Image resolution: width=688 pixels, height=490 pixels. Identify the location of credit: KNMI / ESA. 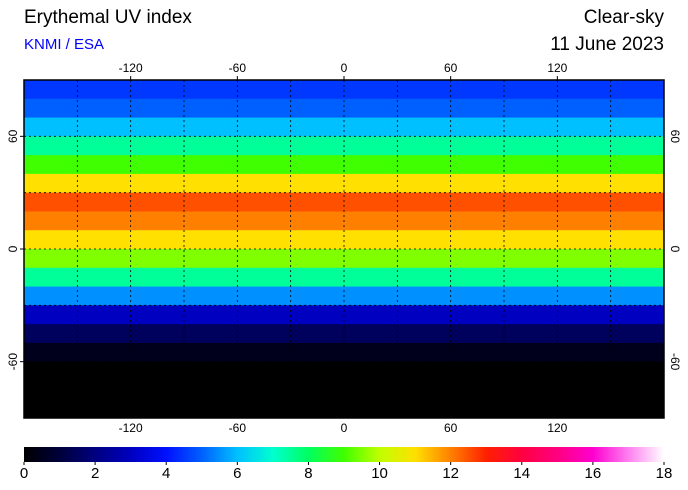
(64, 44).